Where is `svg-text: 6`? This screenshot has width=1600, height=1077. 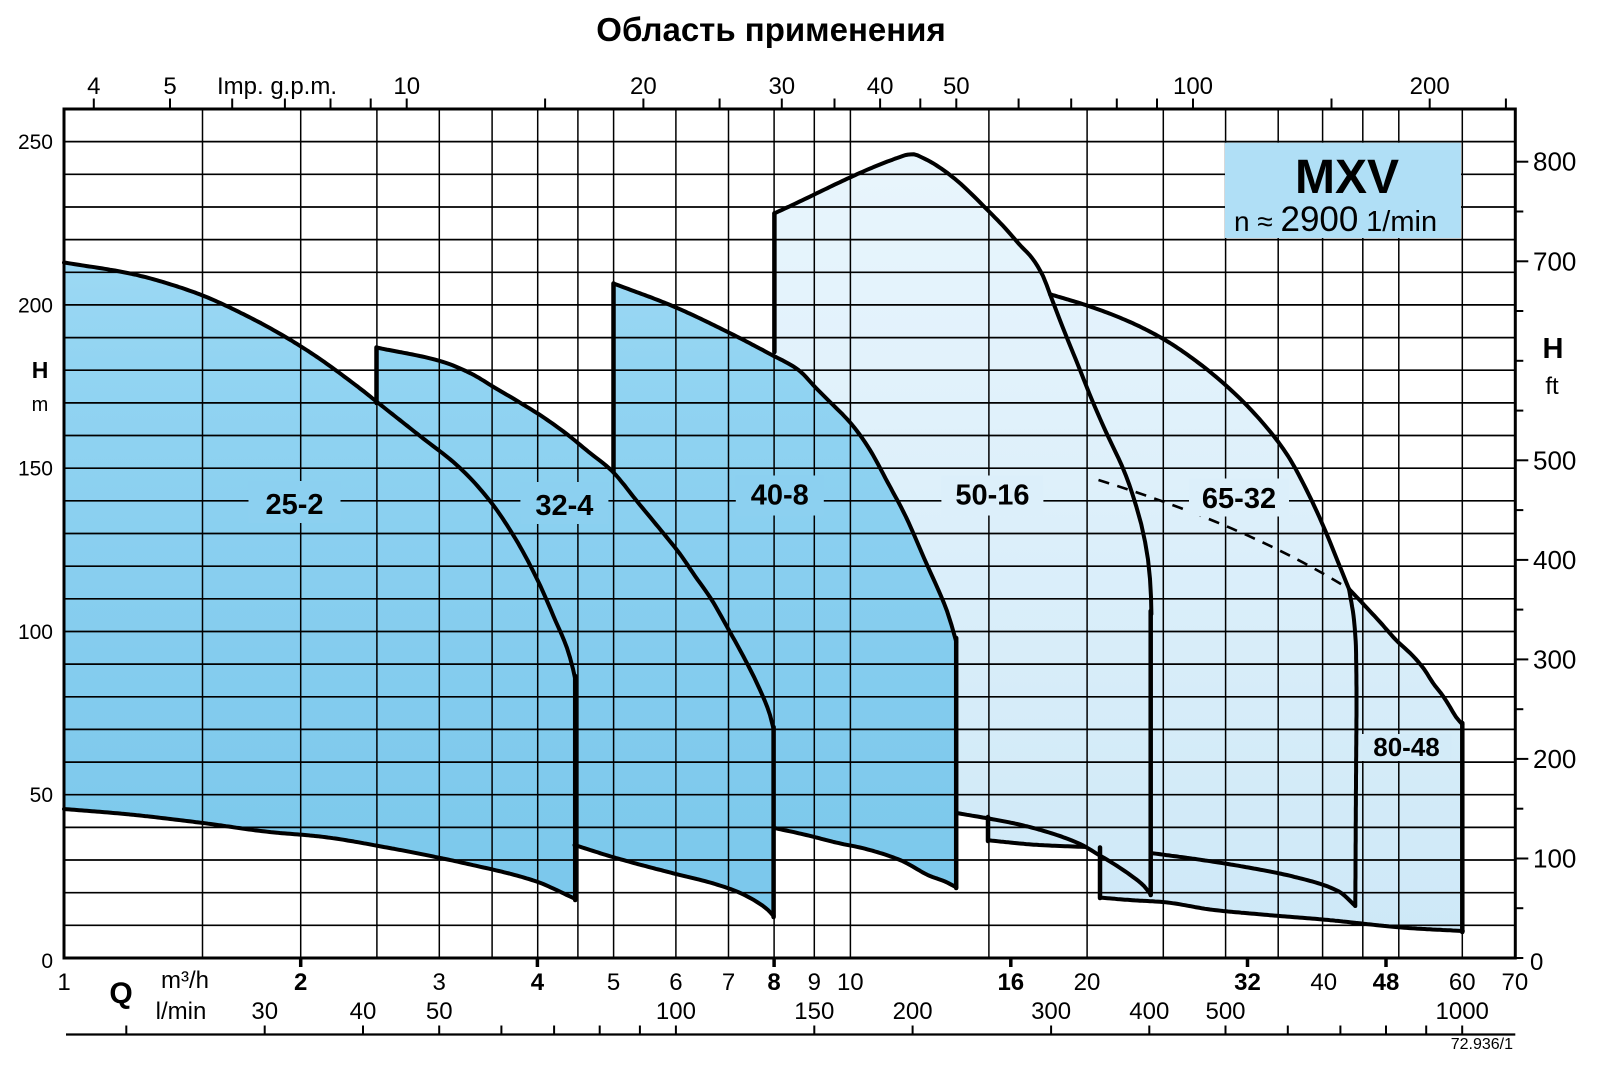
svg-text: 6 is located at coordinates (675, 982).